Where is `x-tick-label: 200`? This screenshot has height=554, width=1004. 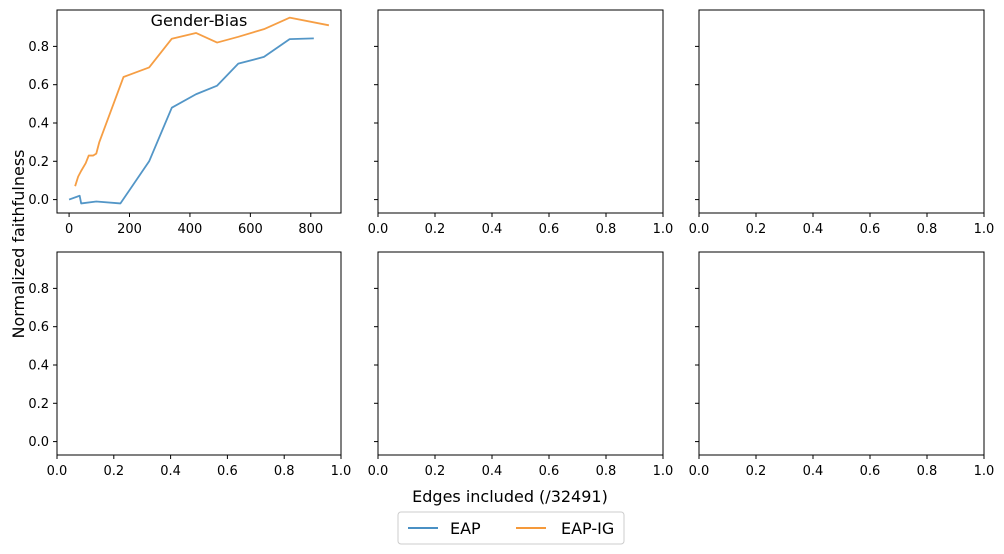
x-tick-label: 200 is located at coordinates (129, 229).